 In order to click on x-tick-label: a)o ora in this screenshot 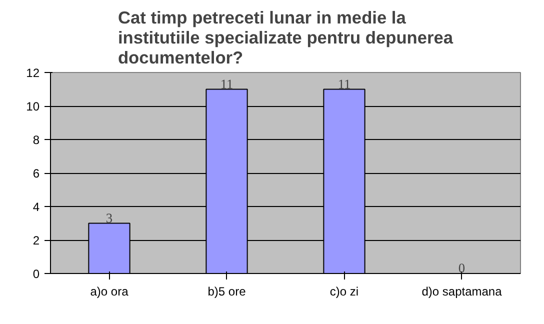, I will do `click(109, 291)`.